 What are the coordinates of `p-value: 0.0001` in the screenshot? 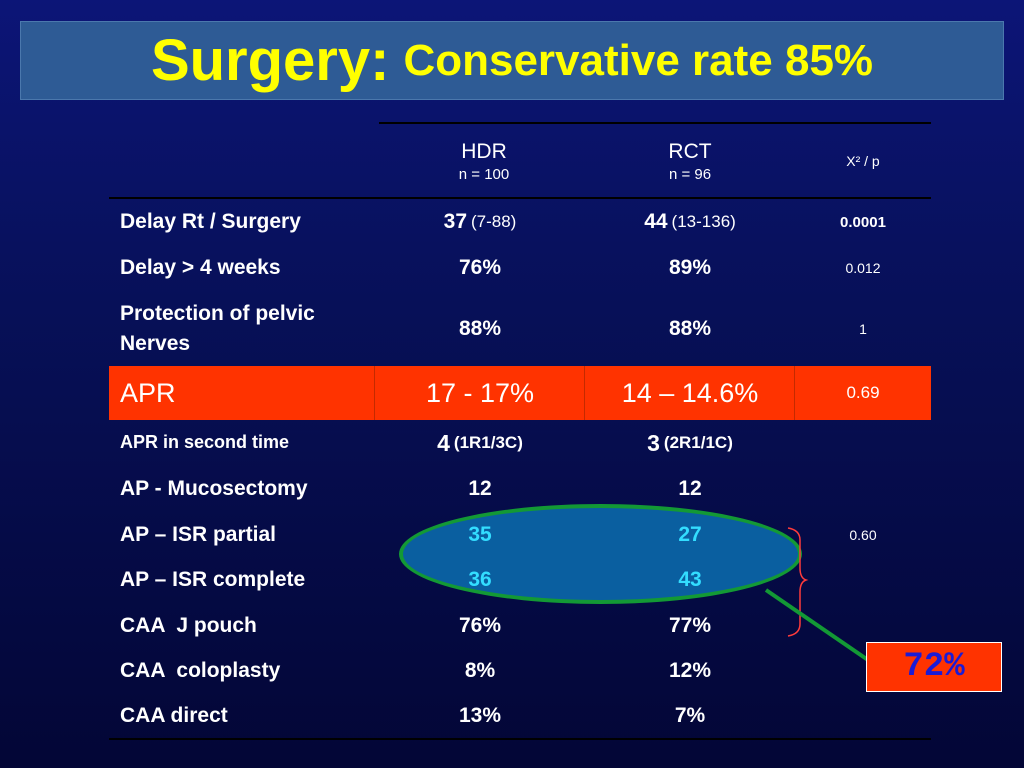 It's located at (863, 222).